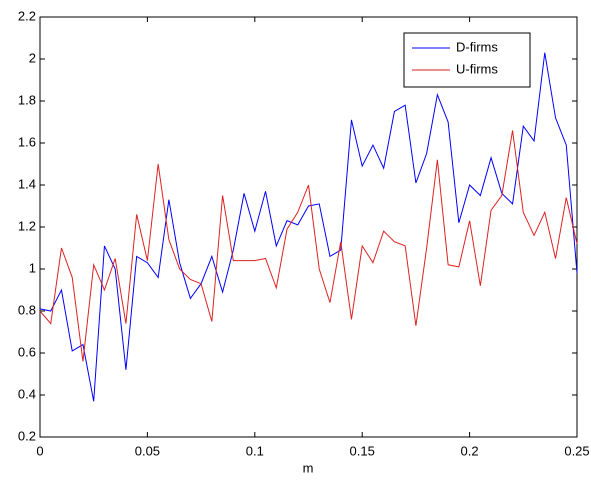 The height and width of the screenshot is (482, 591). What do you see at coordinates (27, 15) in the screenshot?
I see `y-tick-label: 2.2` at bounding box center [27, 15].